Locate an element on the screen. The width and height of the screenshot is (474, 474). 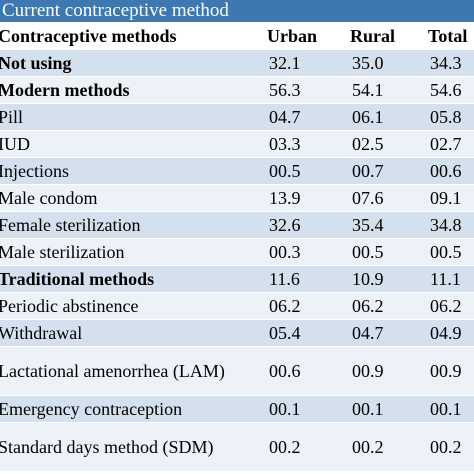
row-urban-value: 56.3 is located at coordinates (306, 90).